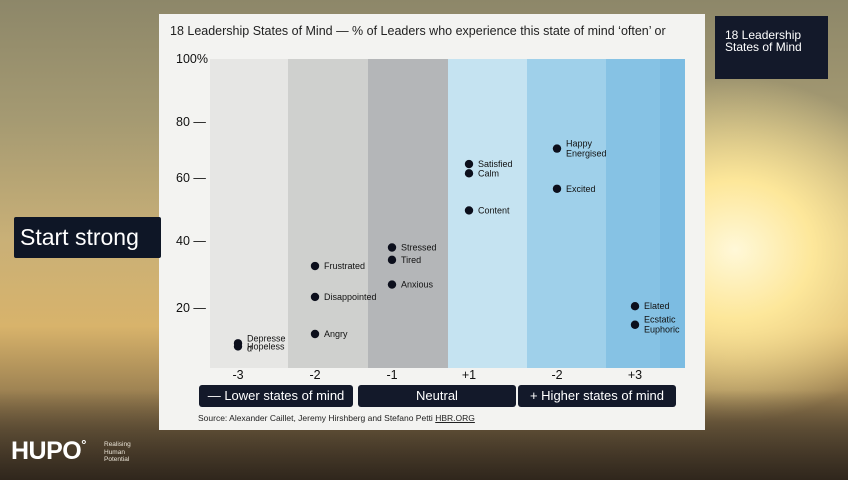  What do you see at coordinates (411, 260) in the screenshot?
I see `data-point-label: Tired` at bounding box center [411, 260].